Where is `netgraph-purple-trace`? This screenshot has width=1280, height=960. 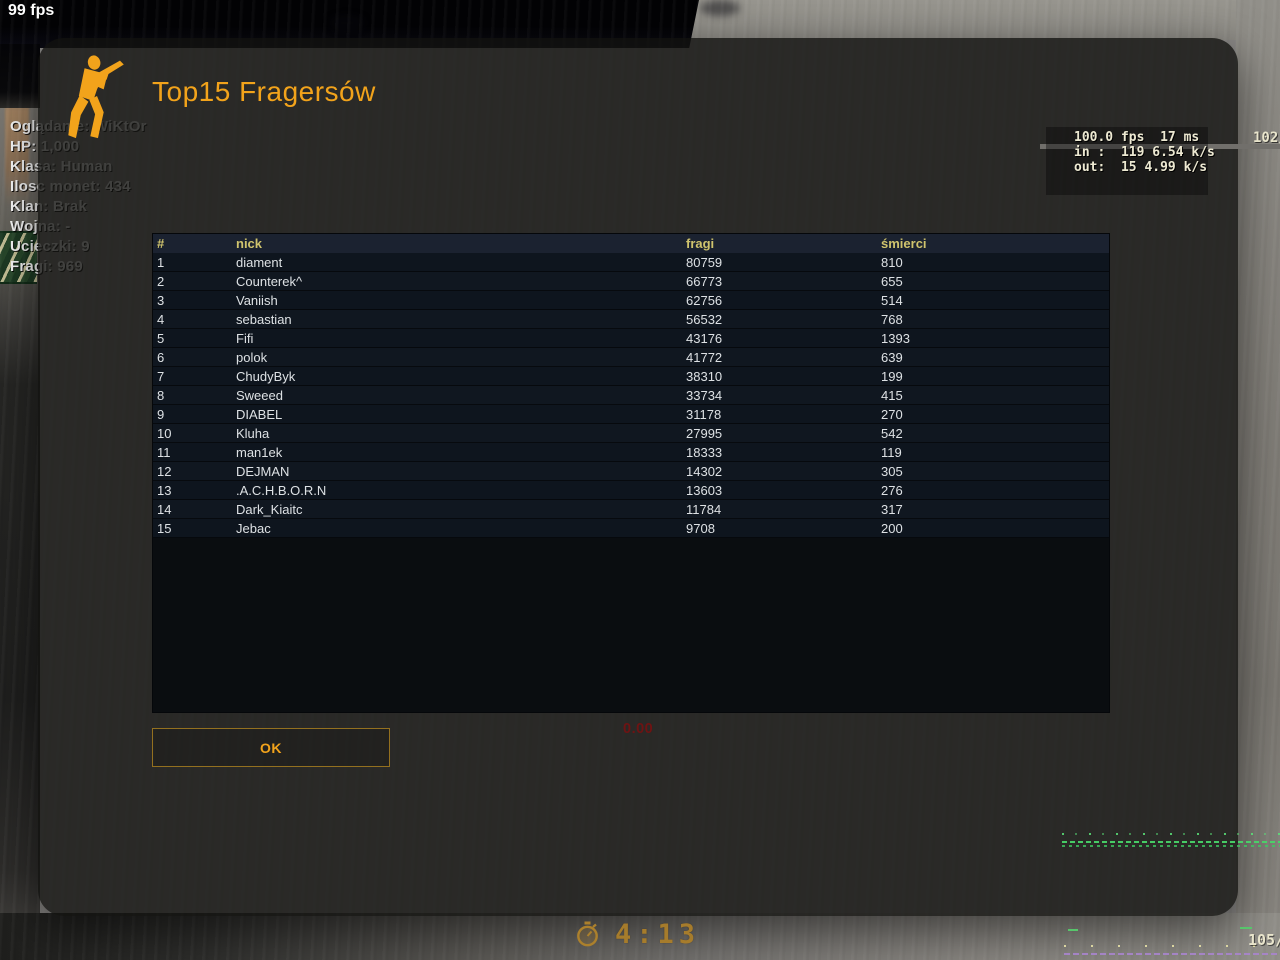
netgraph-purple-trace is located at coordinates (1172, 954).